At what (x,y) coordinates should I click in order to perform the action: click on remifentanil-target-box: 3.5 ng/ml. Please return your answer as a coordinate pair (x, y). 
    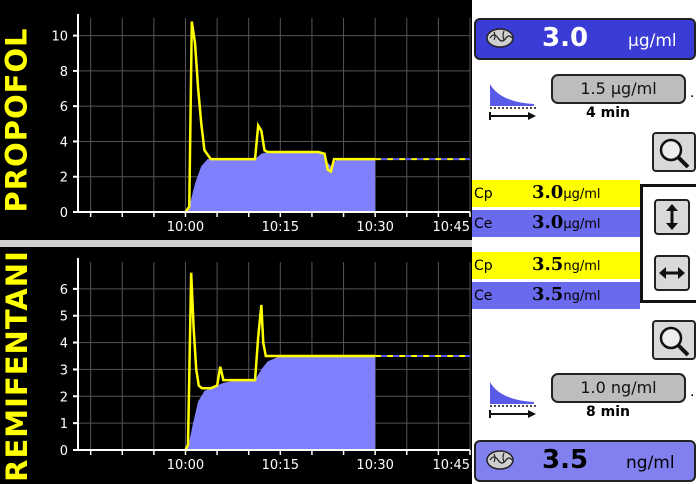
    Looking at the image, I should click on (585, 461).